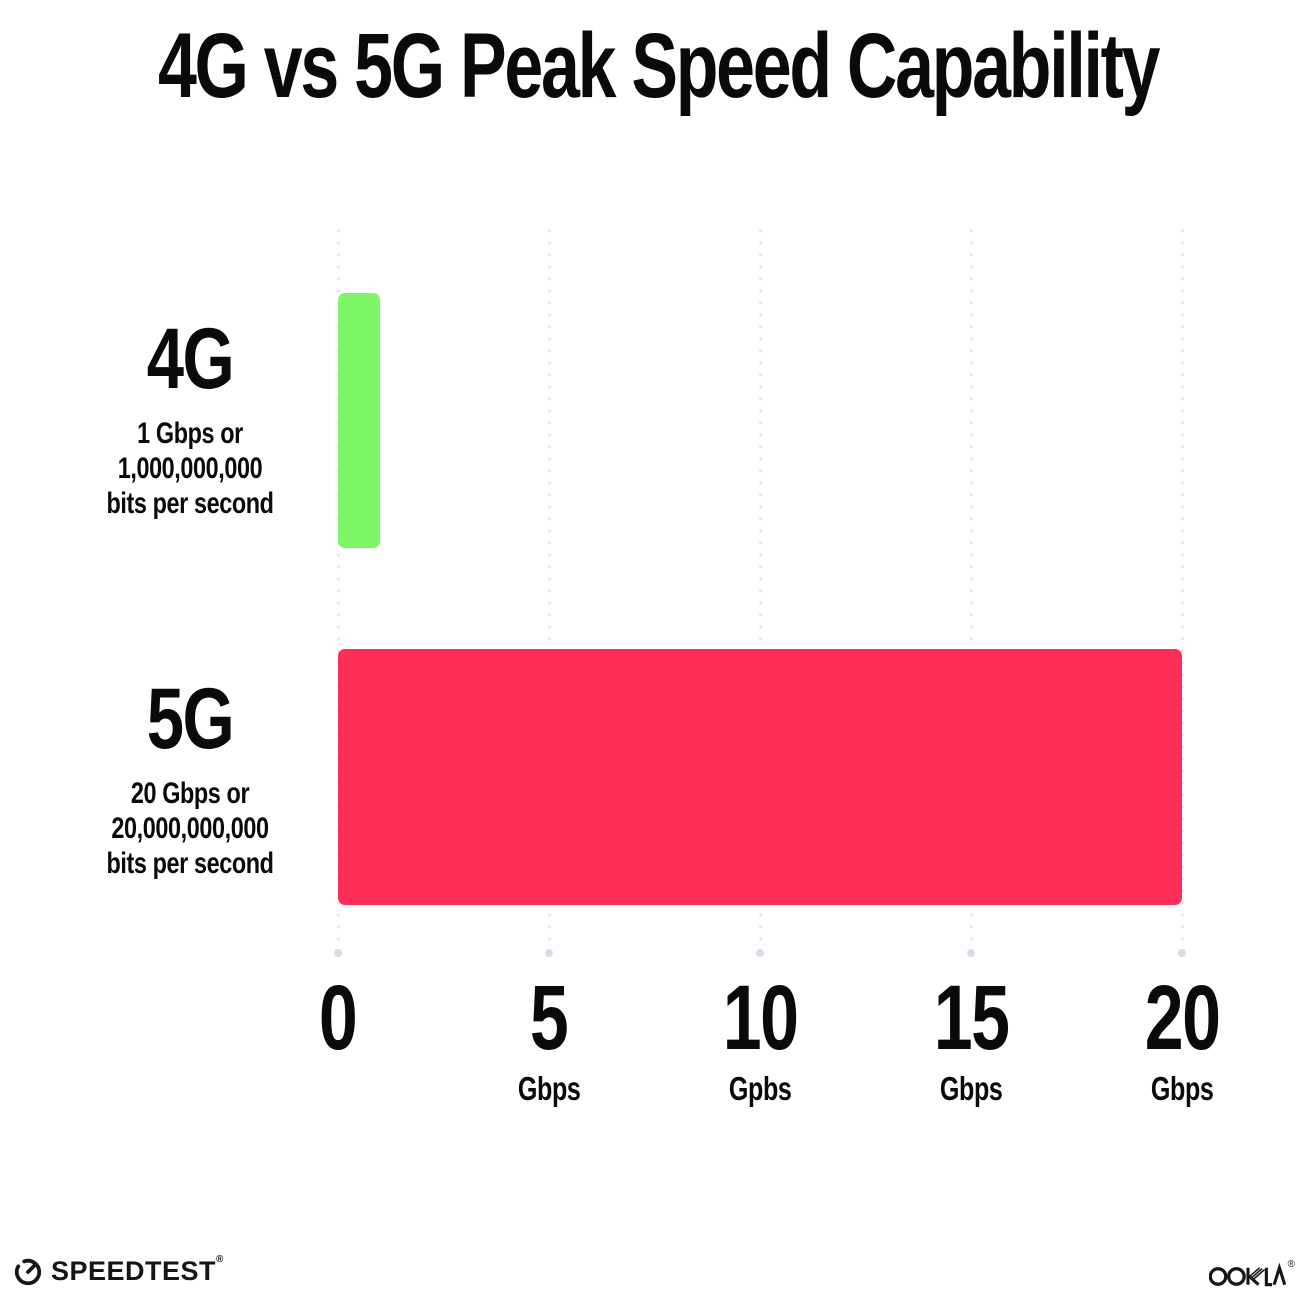  What do you see at coordinates (220, 1259) in the screenshot?
I see `speedtest-trademark: ®` at bounding box center [220, 1259].